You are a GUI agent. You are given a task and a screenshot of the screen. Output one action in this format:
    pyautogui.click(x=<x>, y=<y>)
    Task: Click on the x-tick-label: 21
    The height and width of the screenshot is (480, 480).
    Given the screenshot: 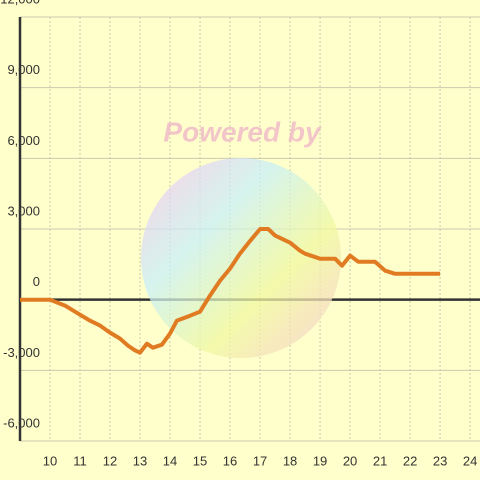 What is the action you would take?
    pyautogui.click(x=380, y=460)
    